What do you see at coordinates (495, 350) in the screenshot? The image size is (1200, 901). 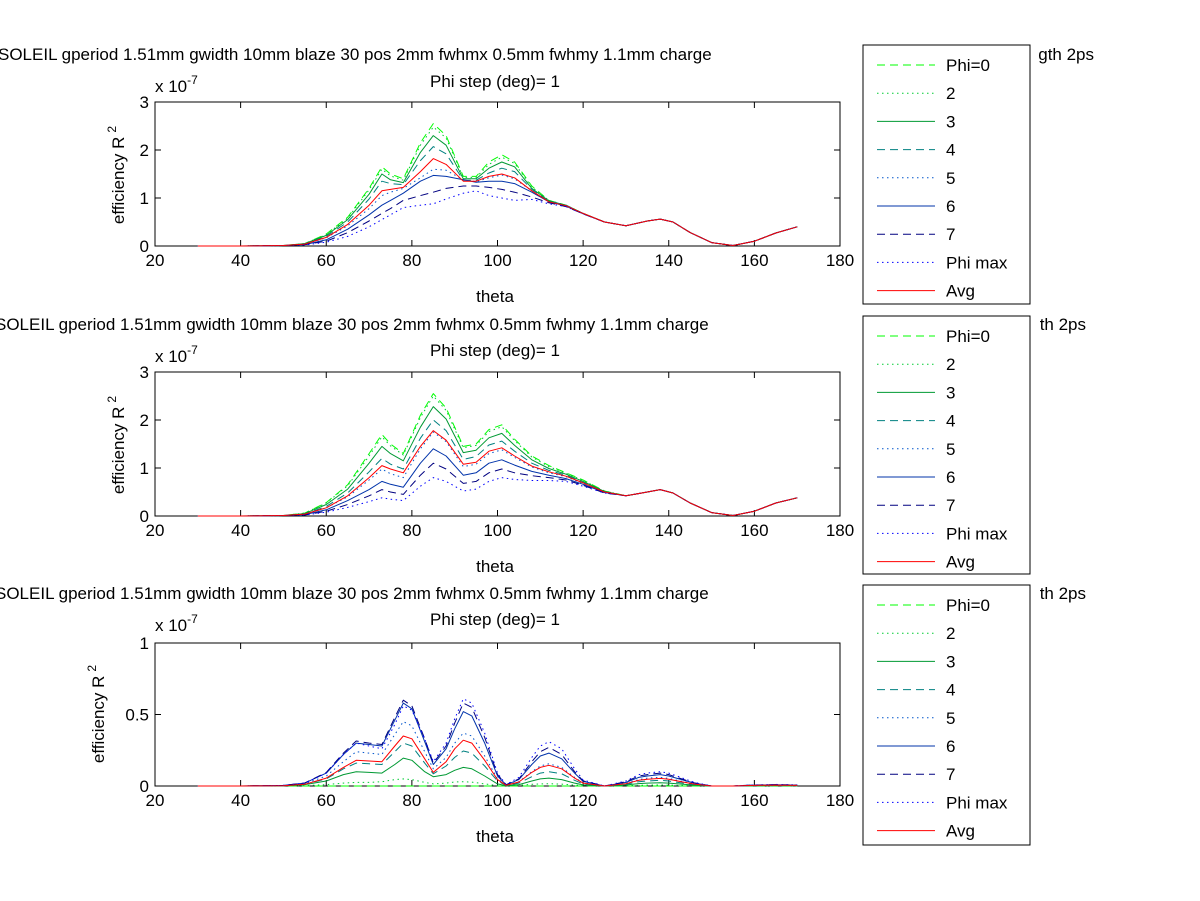 I see `subplot-2-subtitle: Phi step (deg)= 1` at bounding box center [495, 350].